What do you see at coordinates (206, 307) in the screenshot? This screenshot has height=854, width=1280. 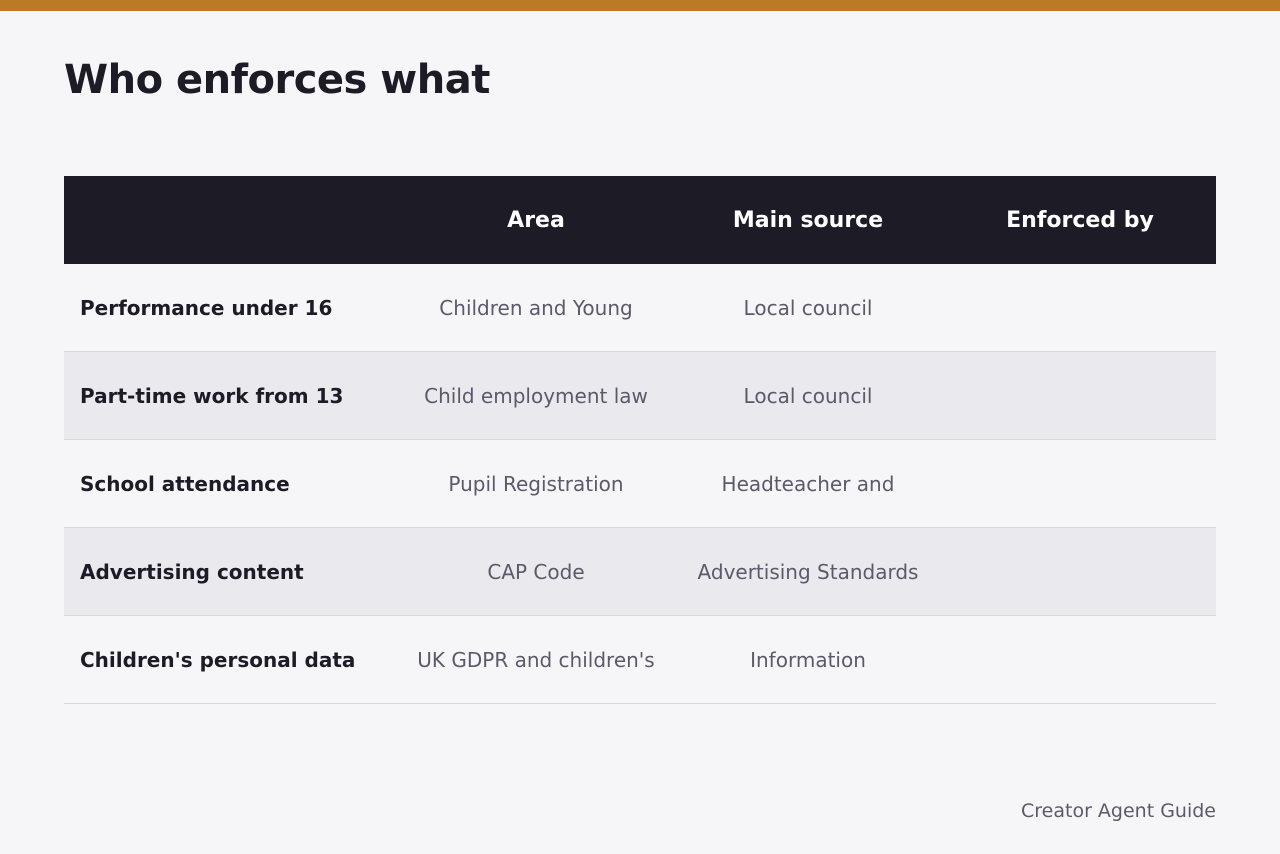 I see `row-label: Performance under 16` at bounding box center [206, 307].